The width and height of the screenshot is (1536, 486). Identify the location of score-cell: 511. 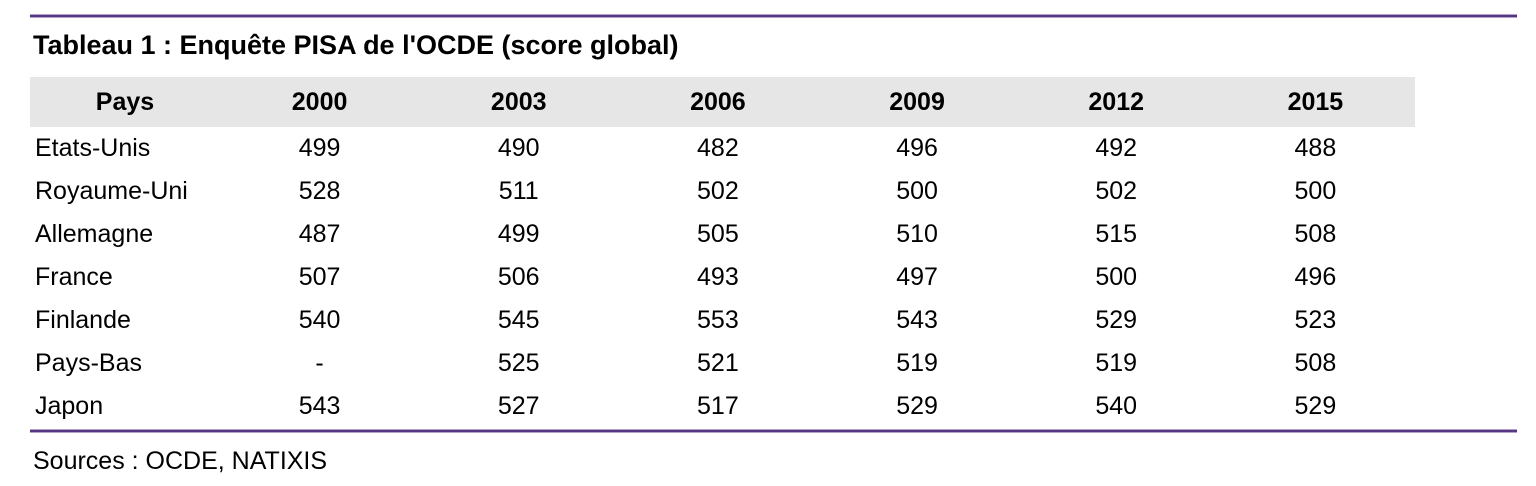
(518, 191).